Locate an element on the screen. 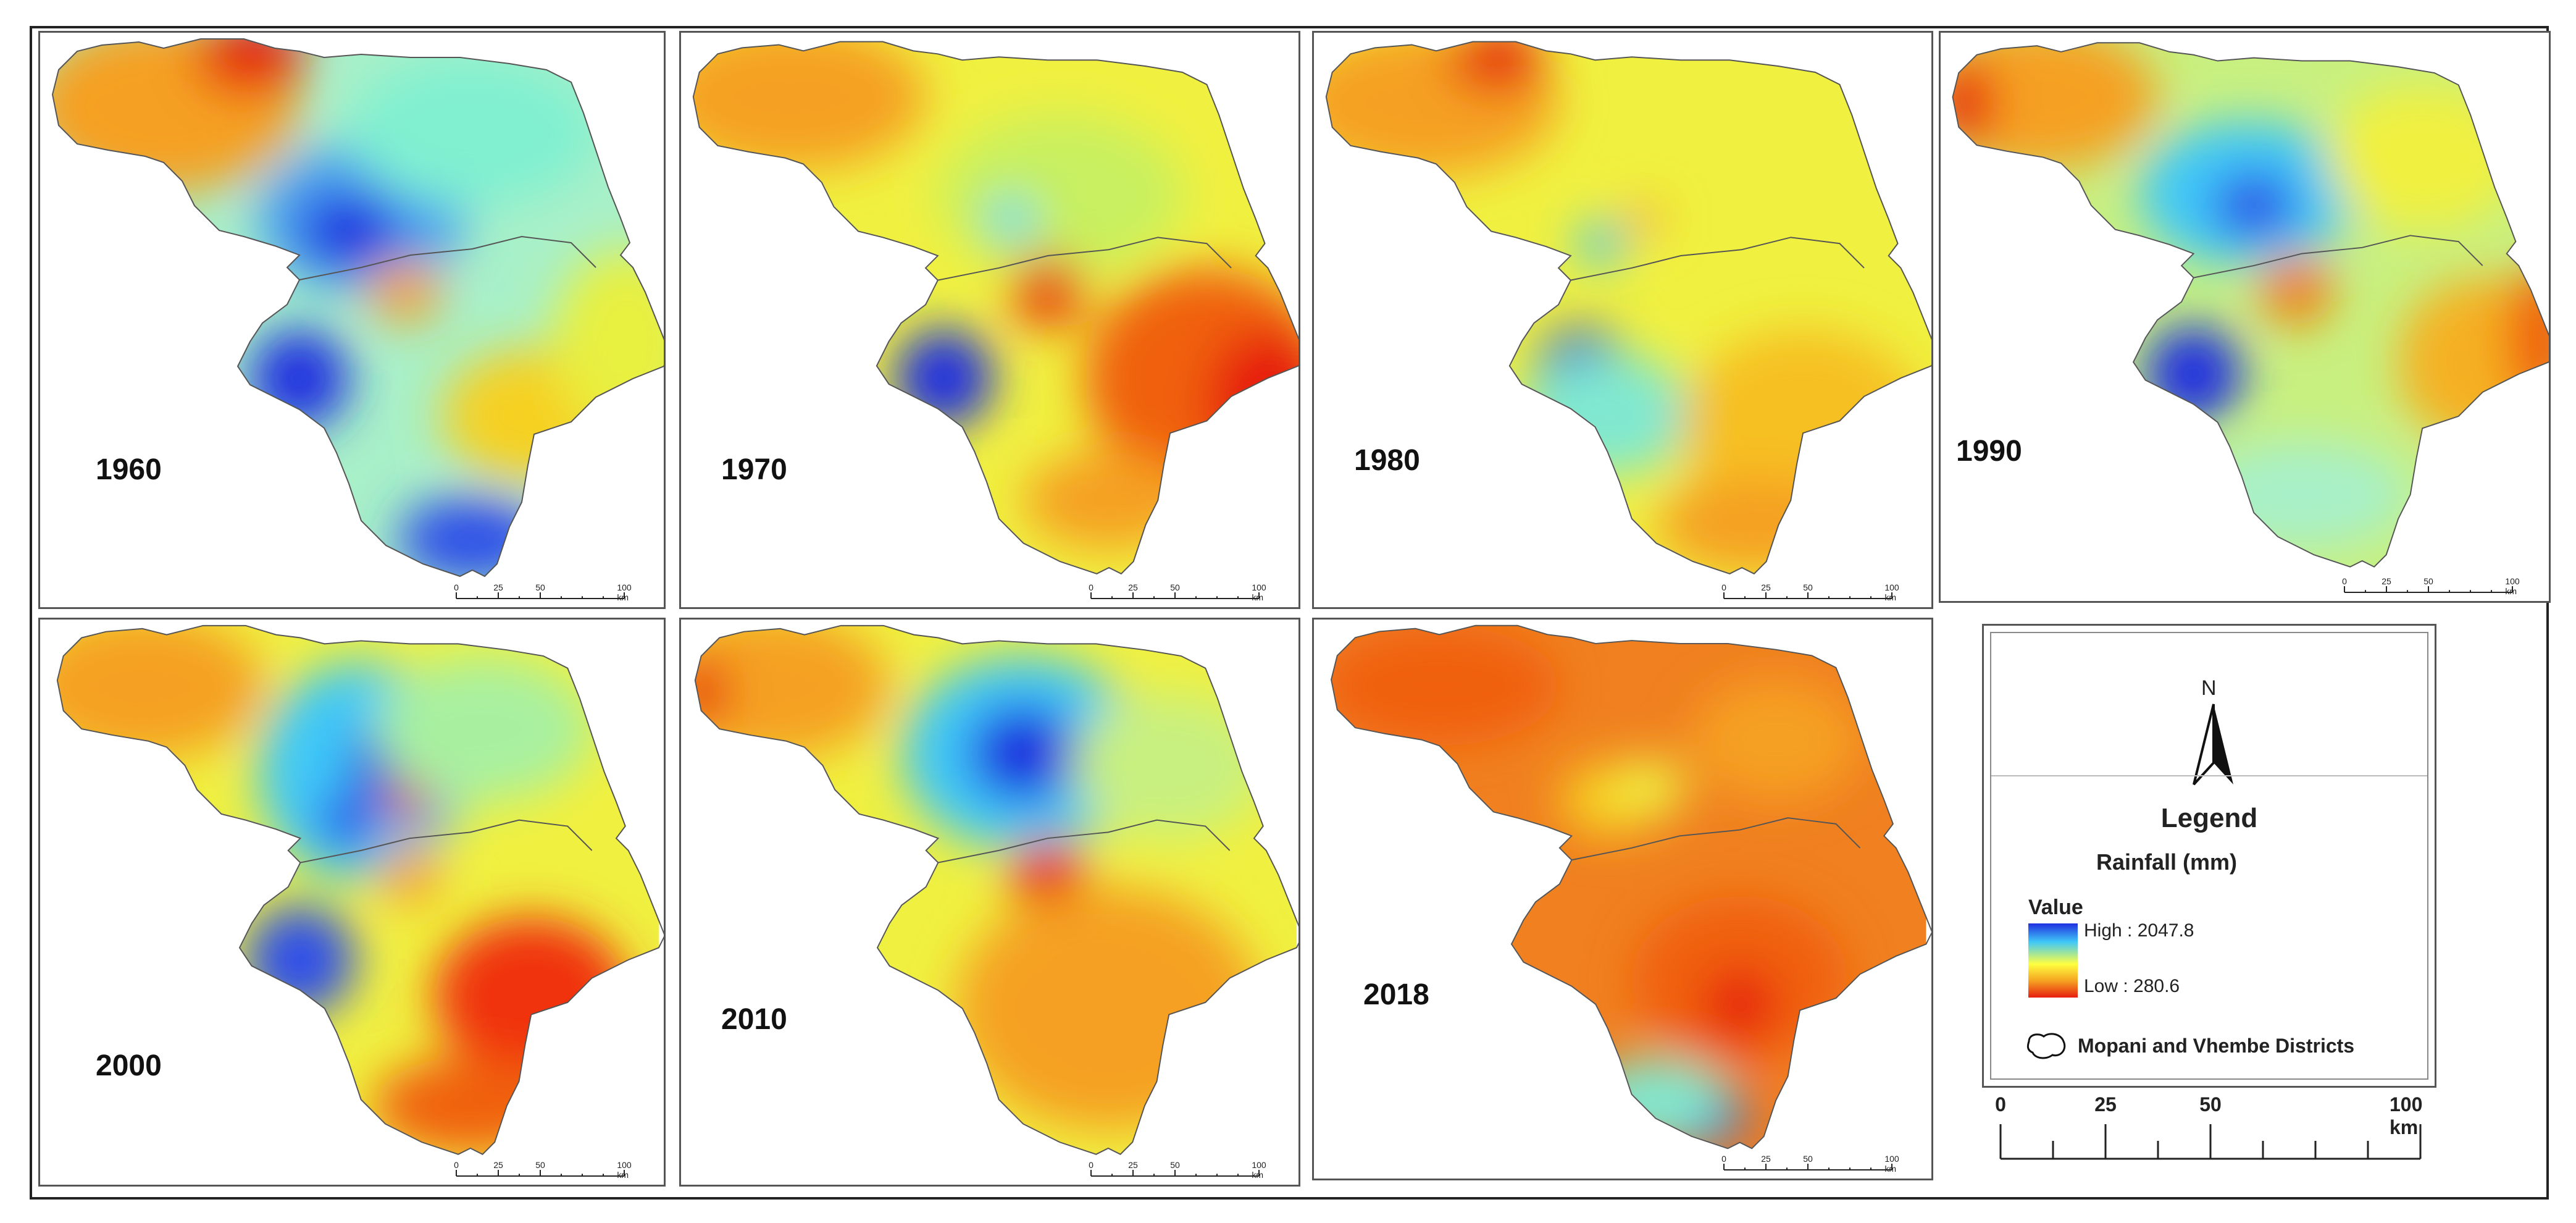 This screenshot has width=2576, height=1223. north-arrow-icon is located at coordinates (2213, 745).